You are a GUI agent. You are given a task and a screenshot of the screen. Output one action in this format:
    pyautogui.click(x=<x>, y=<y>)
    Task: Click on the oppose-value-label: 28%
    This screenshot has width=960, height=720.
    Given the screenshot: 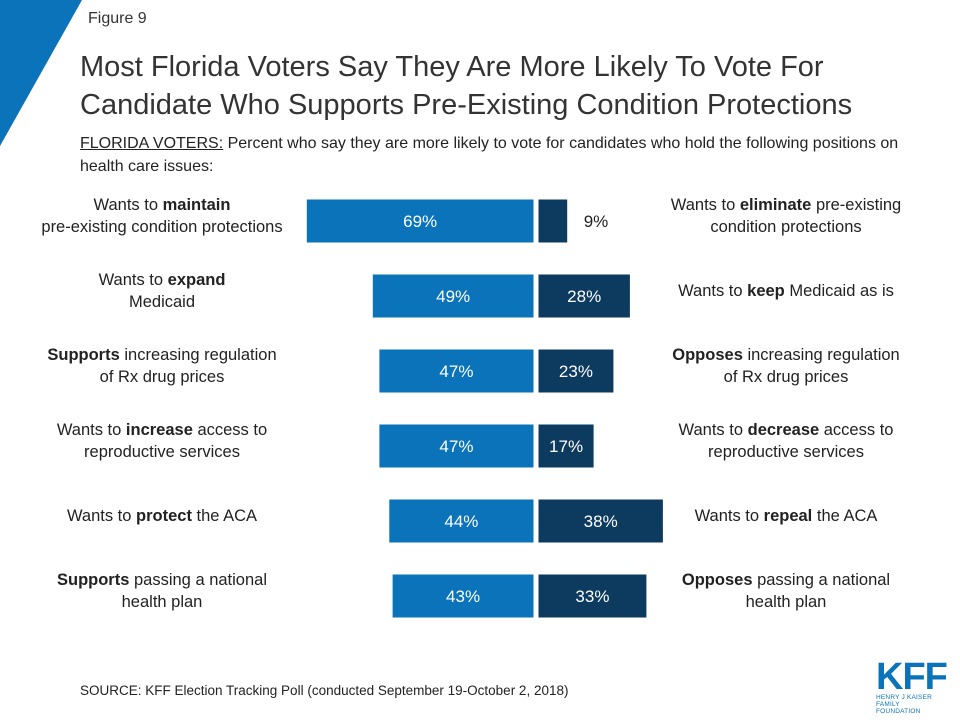 What is the action you would take?
    pyautogui.click(x=584, y=296)
    